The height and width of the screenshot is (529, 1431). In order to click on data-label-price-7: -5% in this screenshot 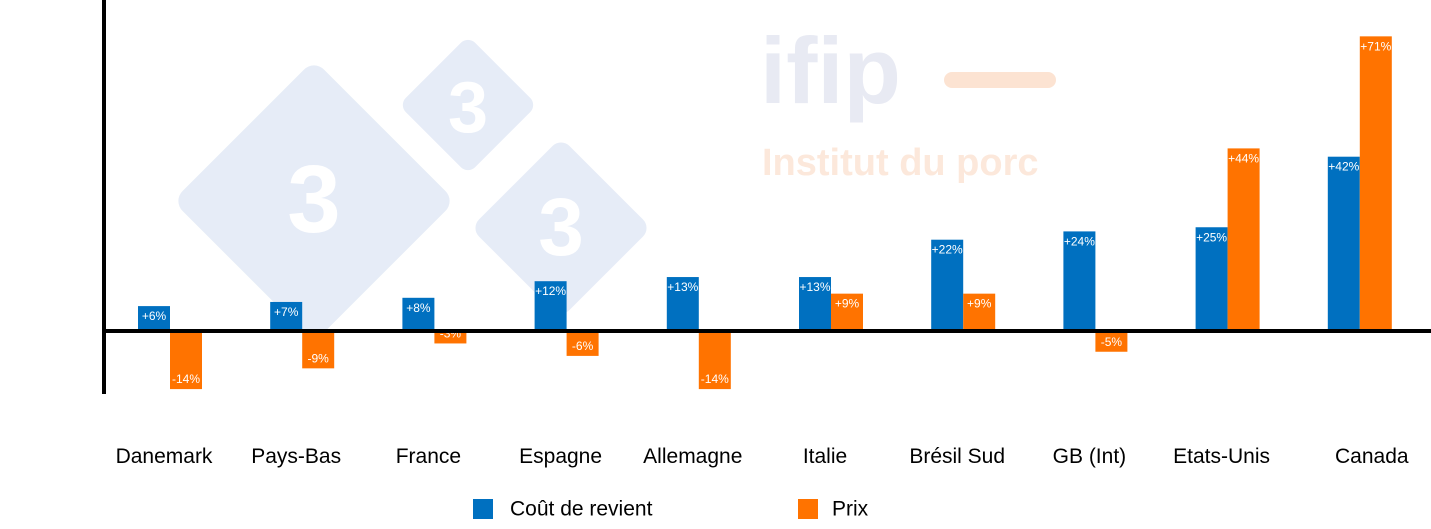, I will do `click(1112, 342)`.